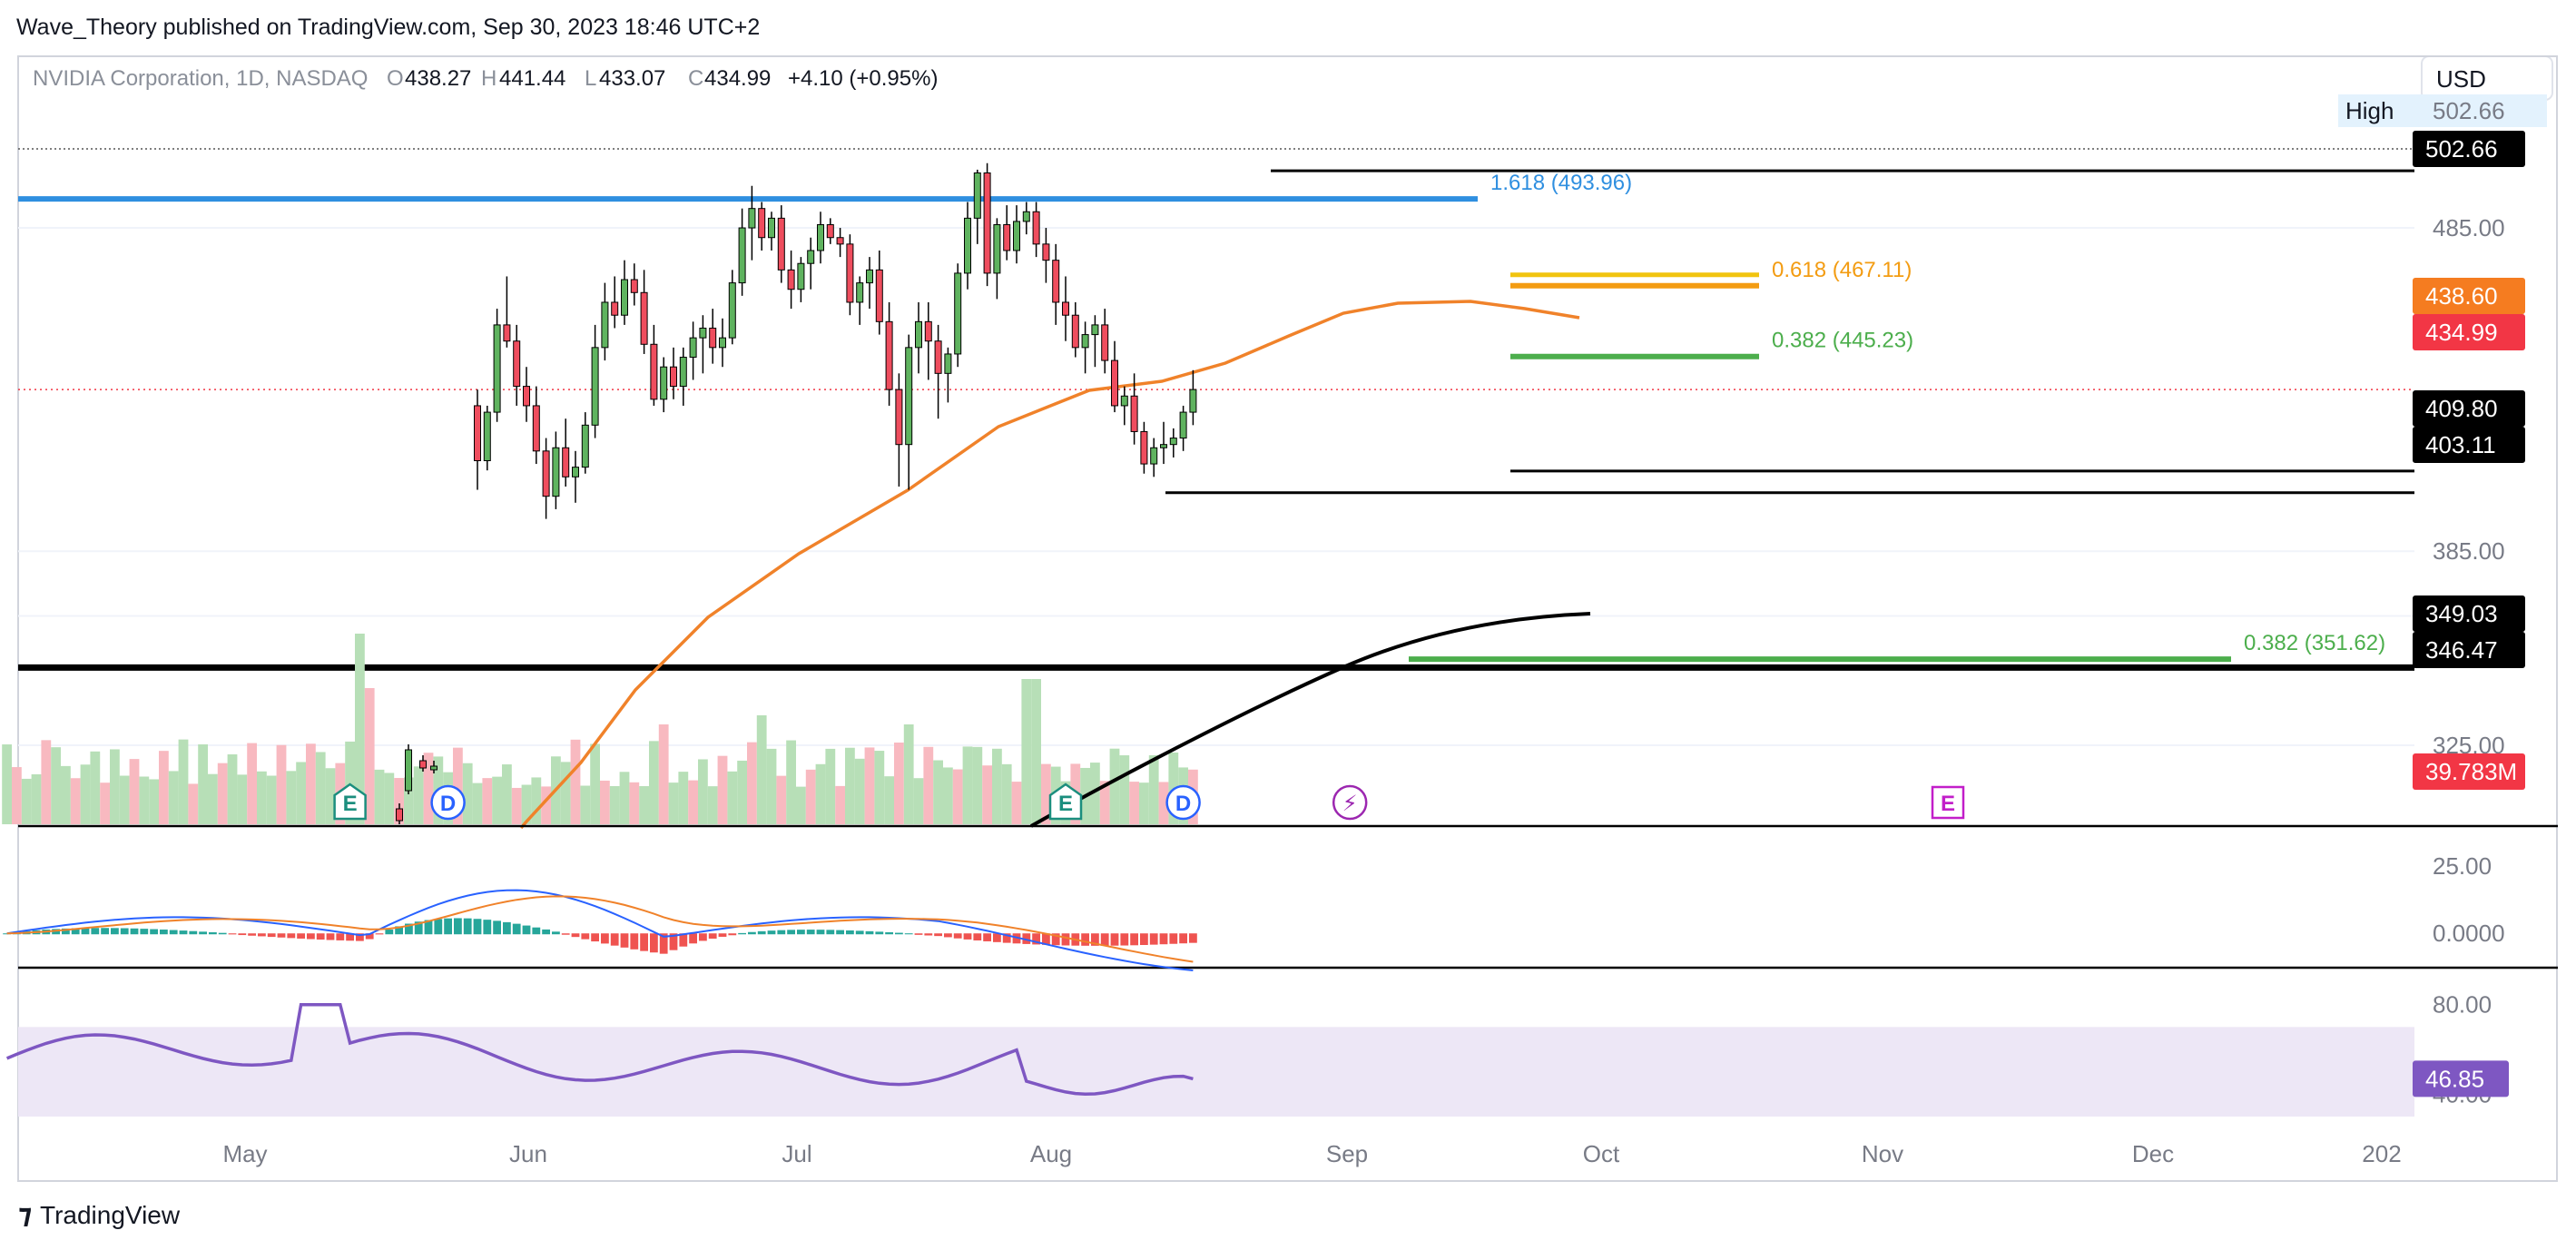 Image resolution: width=2576 pixels, height=1250 pixels. What do you see at coordinates (2461, 79) in the screenshot?
I see `currency-label: USD` at bounding box center [2461, 79].